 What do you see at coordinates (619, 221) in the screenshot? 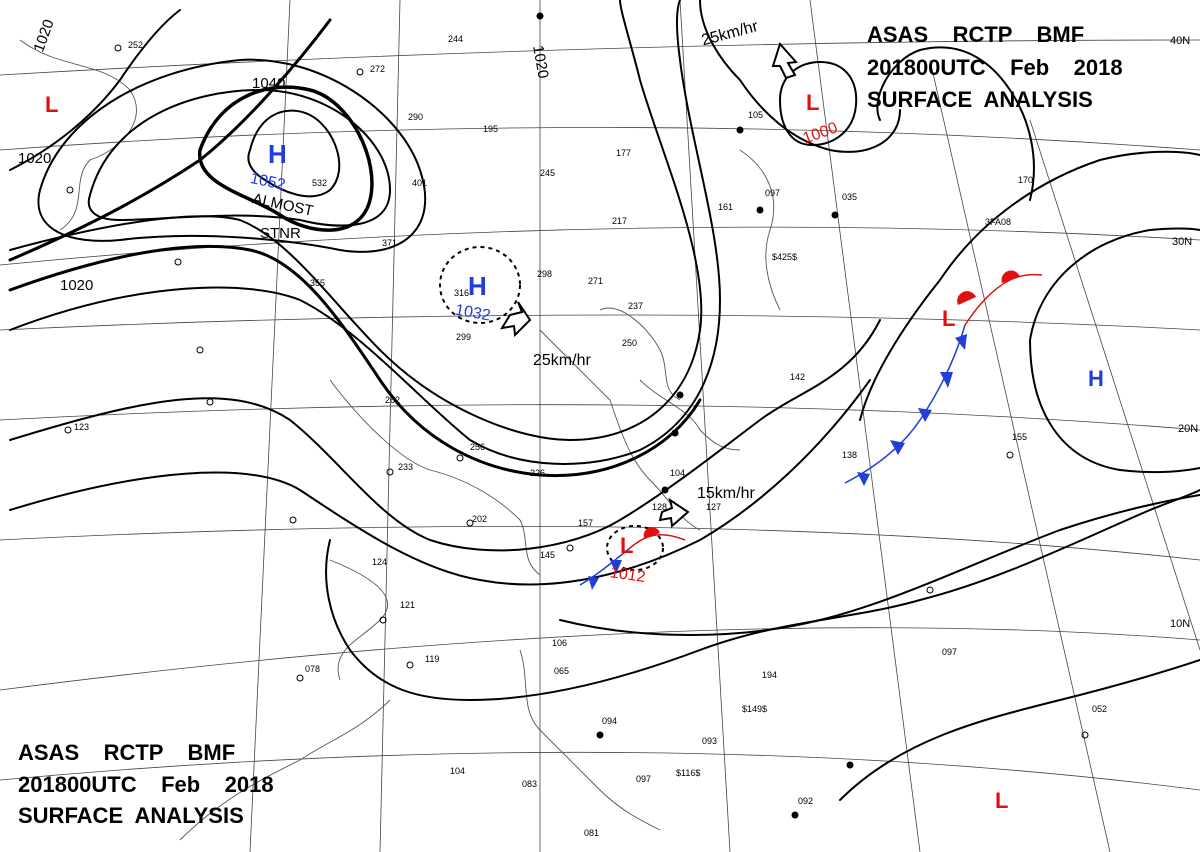
I see `station-obs-value: 217` at bounding box center [619, 221].